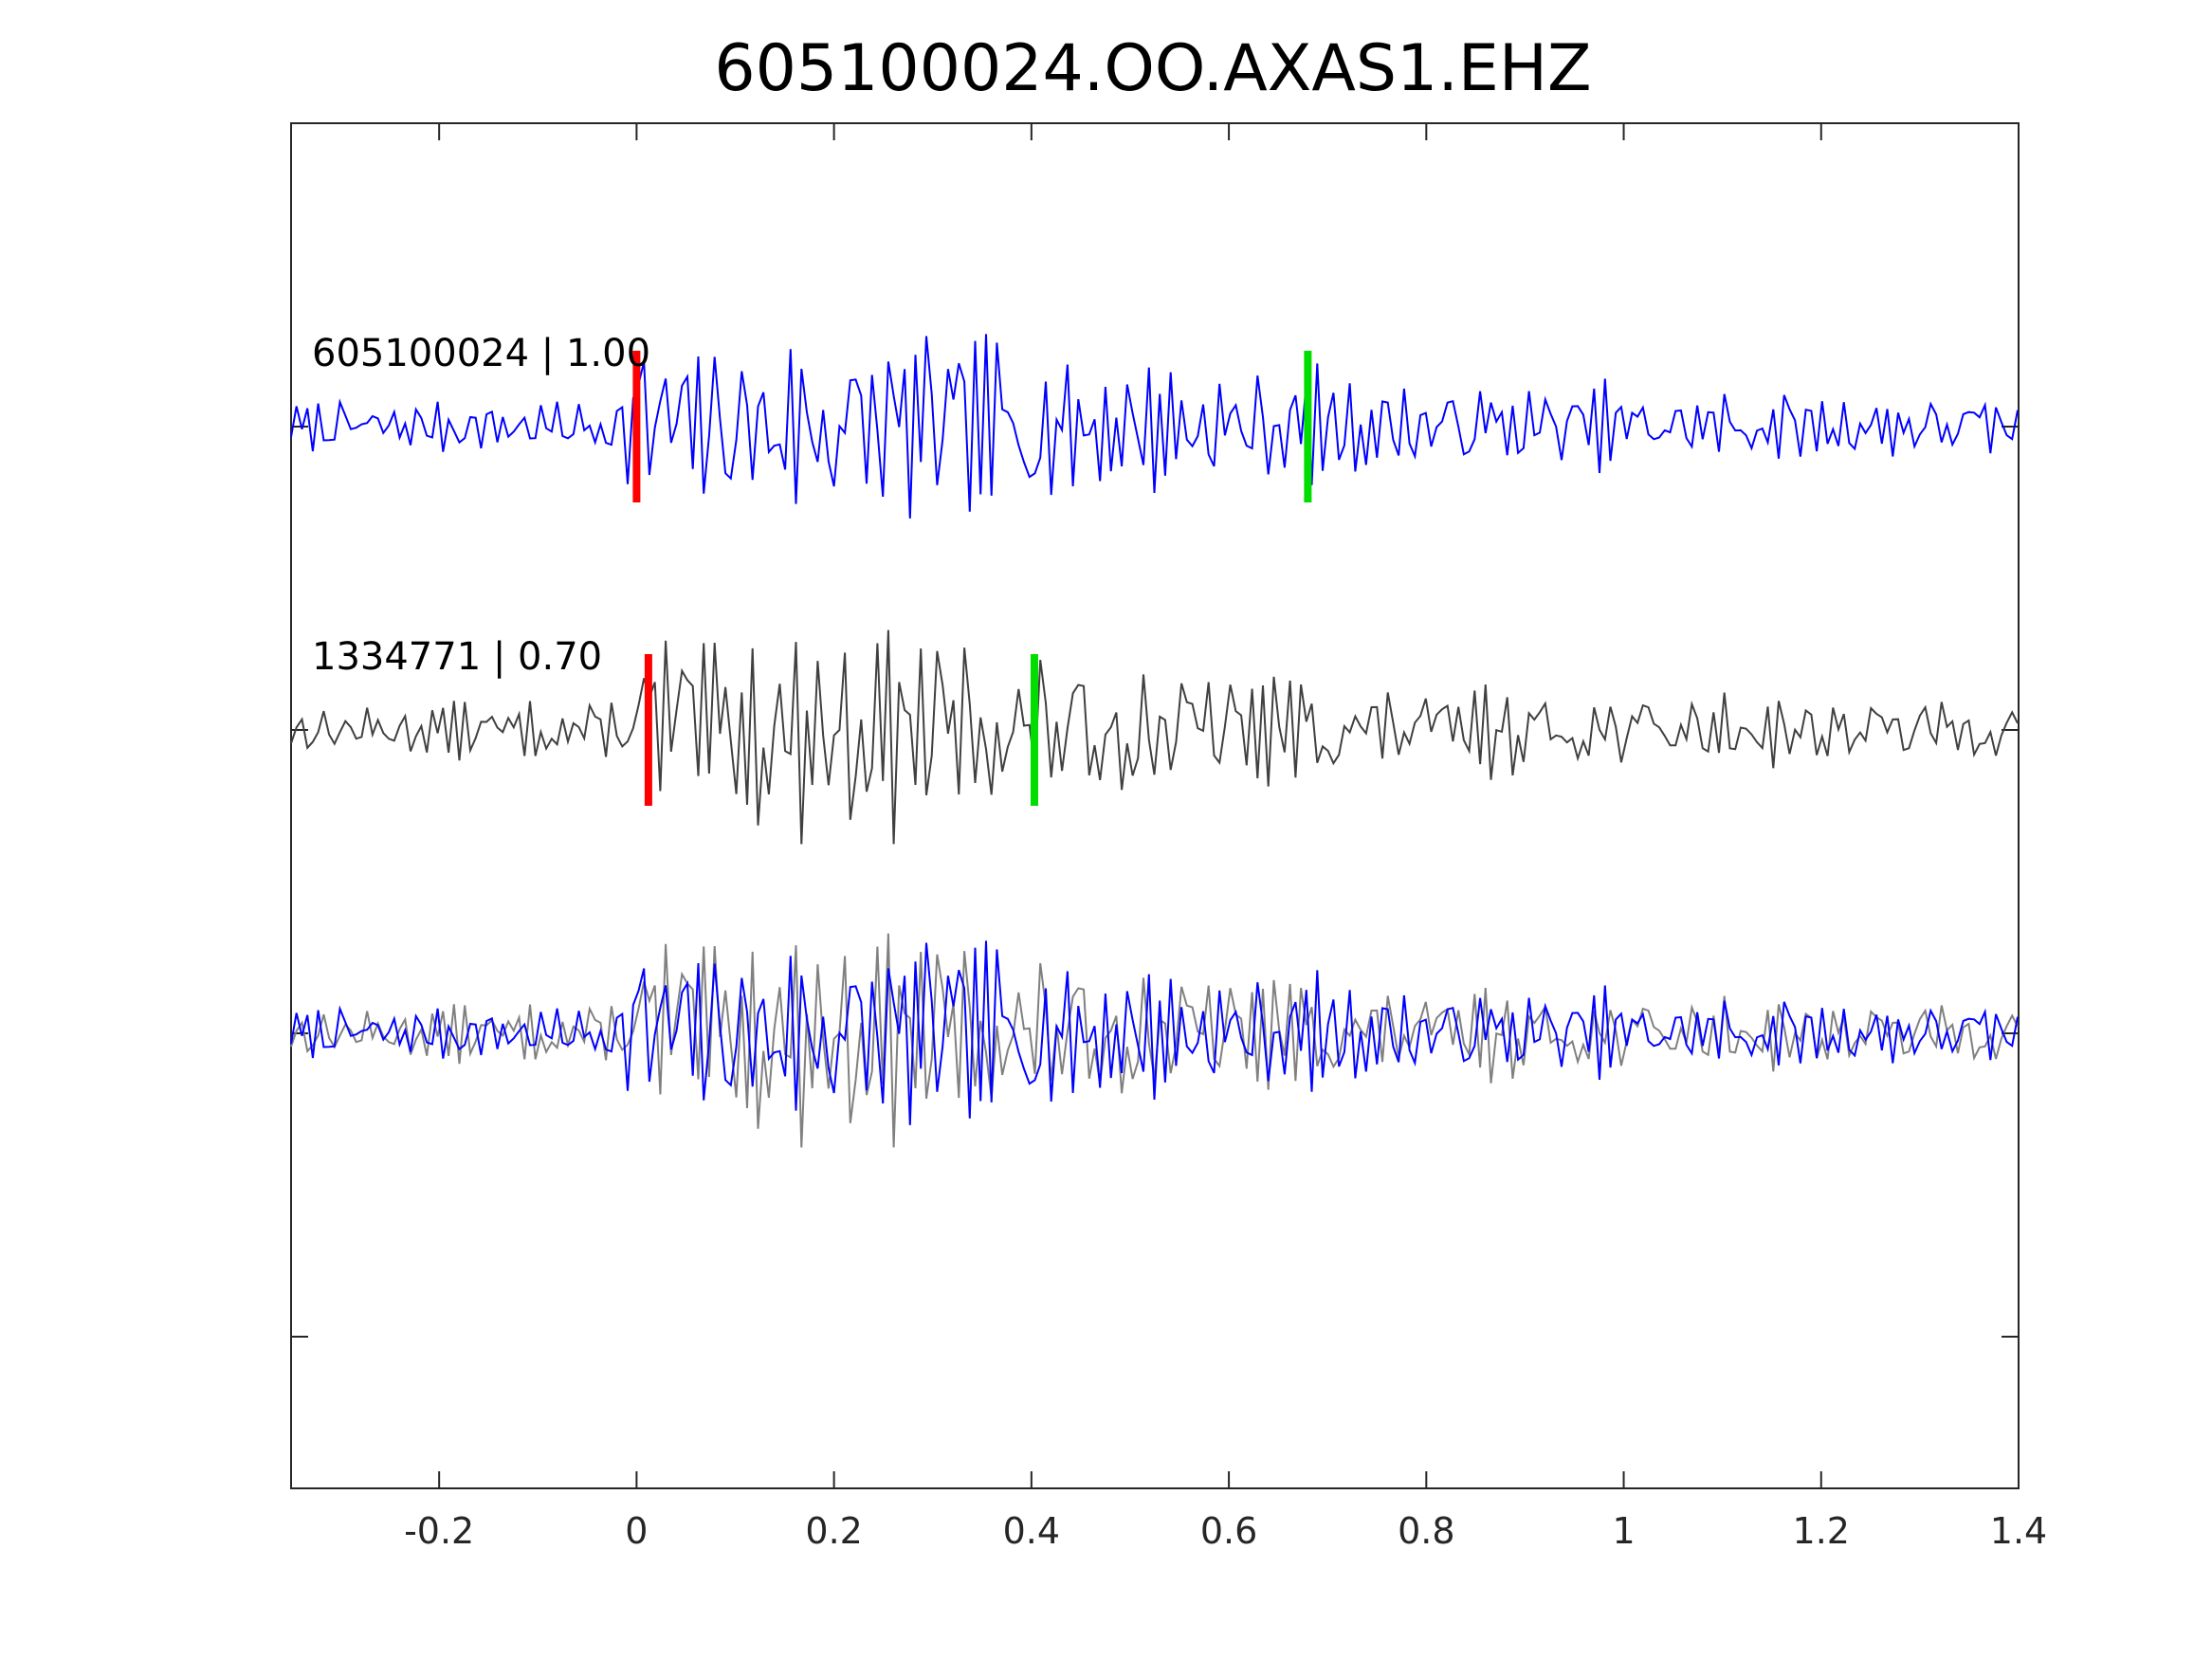  I want to click on chart-title: 605100024.OO.AXAS1.EHZ, so click(1152, 68).